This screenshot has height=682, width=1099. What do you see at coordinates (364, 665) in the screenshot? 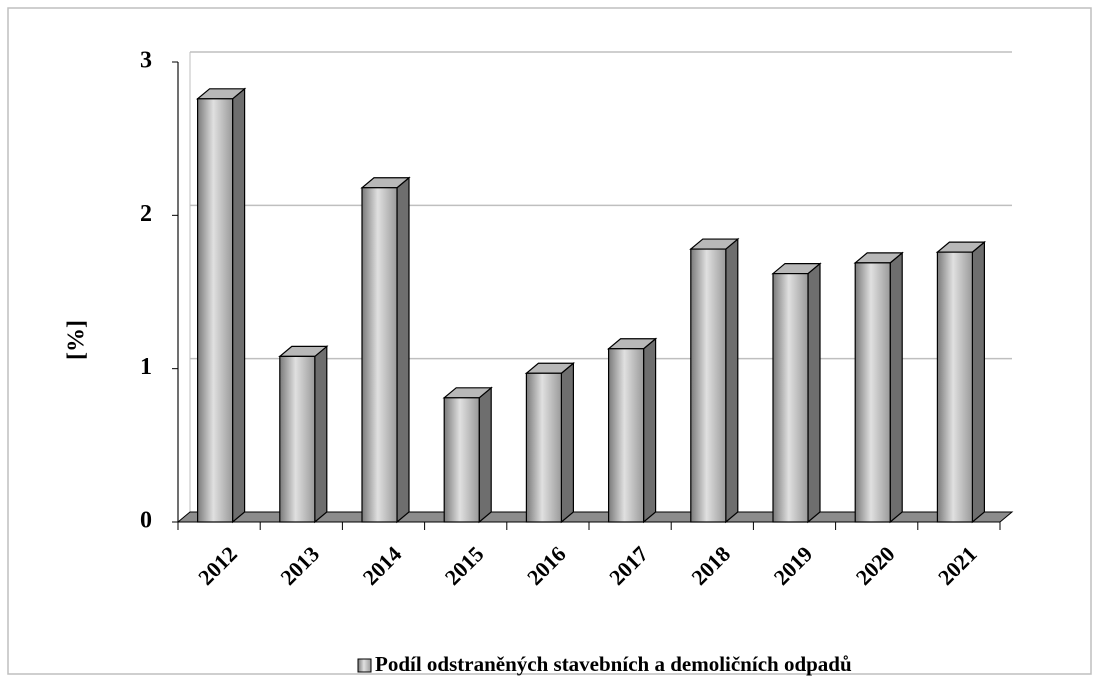
I see `legend-swatch` at bounding box center [364, 665].